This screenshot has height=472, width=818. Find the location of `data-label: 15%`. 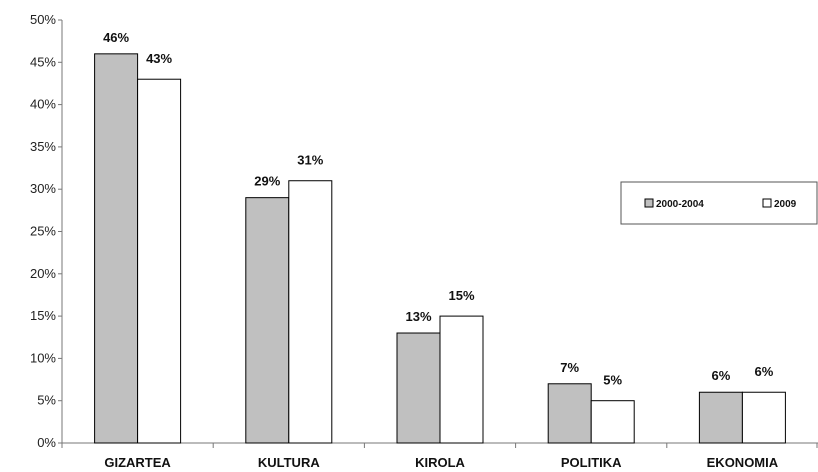

data-label: 15% is located at coordinates (461, 295).